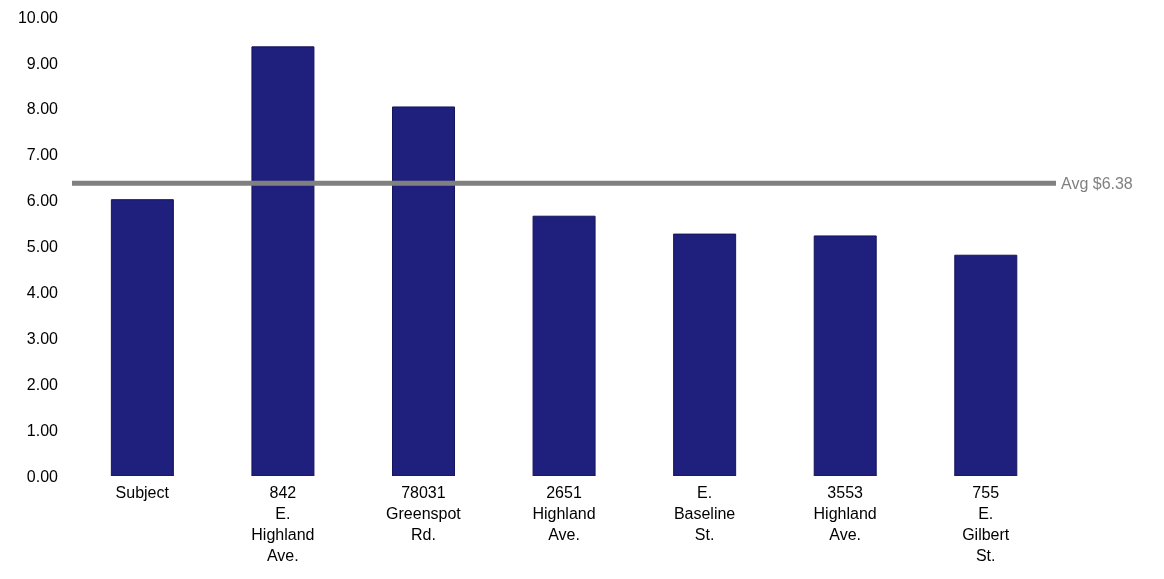  Describe the element at coordinates (42, 476) in the screenshot. I see `y-tick-label: 0.00` at that location.